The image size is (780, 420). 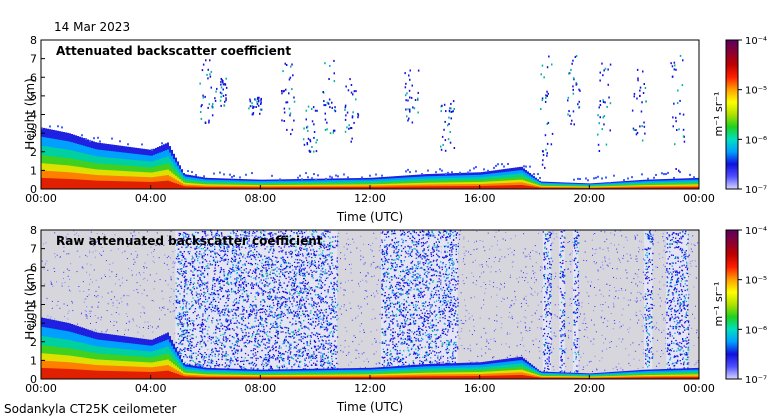 What do you see at coordinates (33, 189) in the screenshot?
I see `y-tick-label: 0` at bounding box center [33, 189].